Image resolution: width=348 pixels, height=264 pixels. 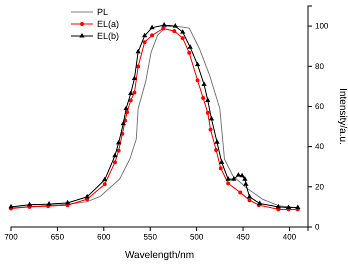 I want to click on x-tick-label: 450, so click(x=243, y=237).